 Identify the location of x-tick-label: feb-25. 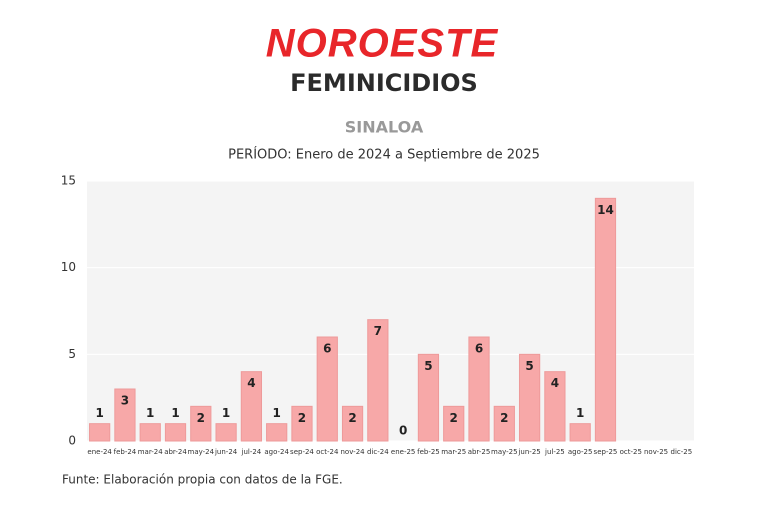
(428, 452).